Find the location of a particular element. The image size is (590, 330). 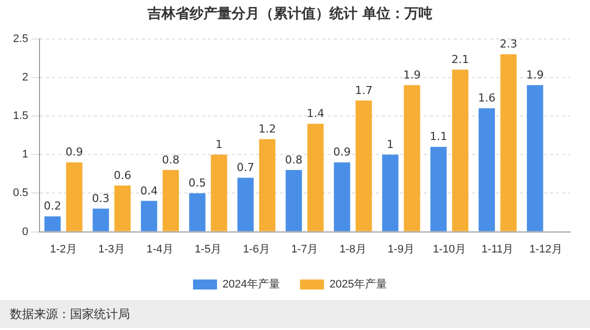

x-tick-label: 1-4月 is located at coordinates (160, 249).